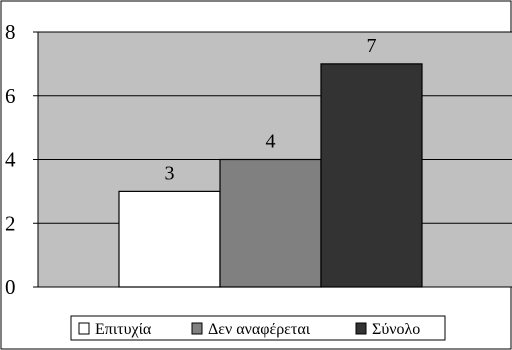  Describe the element at coordinates (170, 173) in the screenshot. I see `data-label: 3` at that location.